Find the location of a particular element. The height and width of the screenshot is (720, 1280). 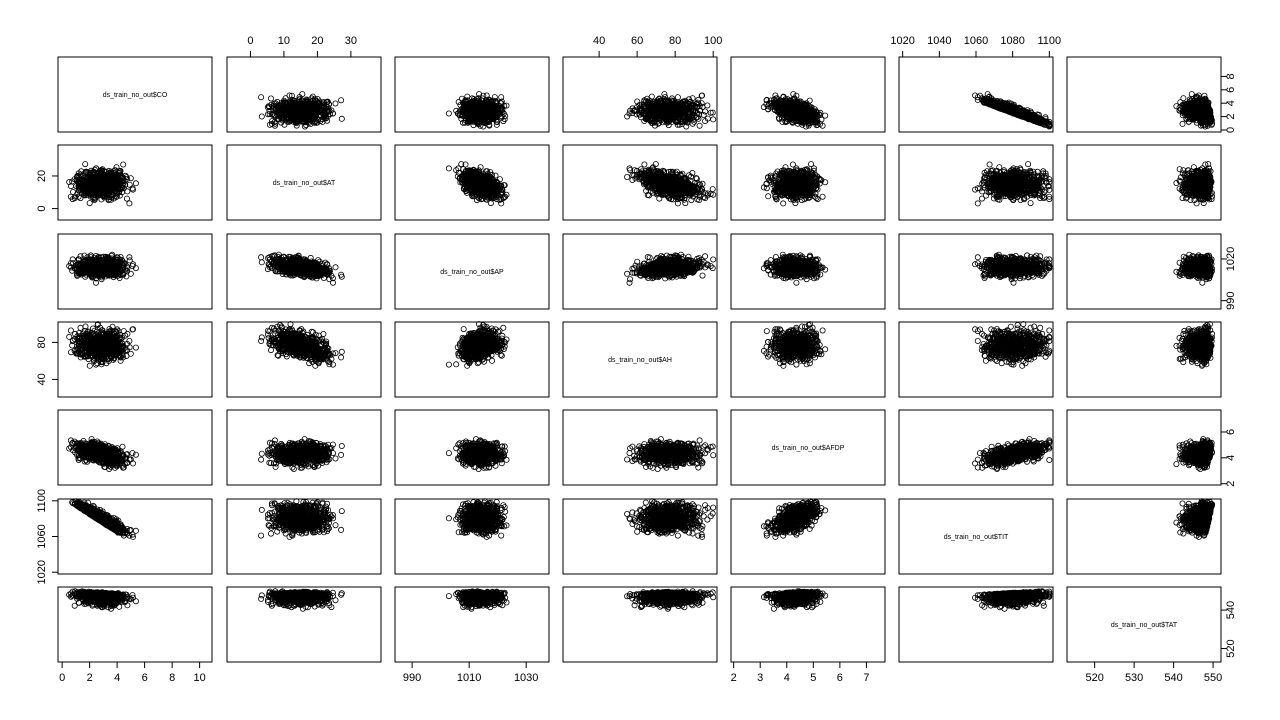

diagonal-label-co: ds_train_no_out$CO is located at coordinates (135, 95).